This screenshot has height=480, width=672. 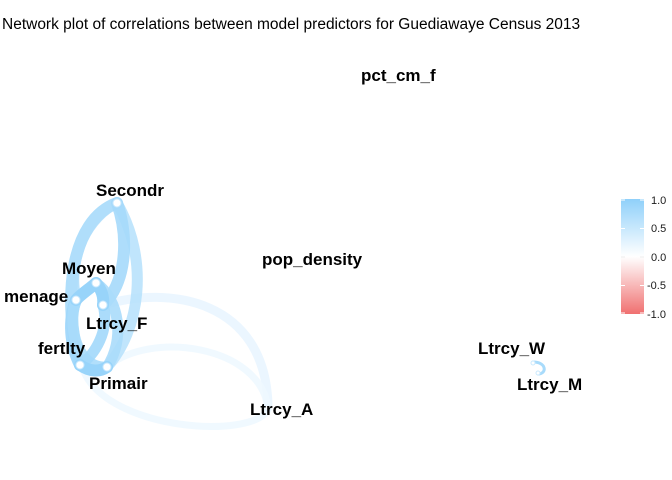 I want to click on node-point-ltrcy-a, so click(x=268, y=408).